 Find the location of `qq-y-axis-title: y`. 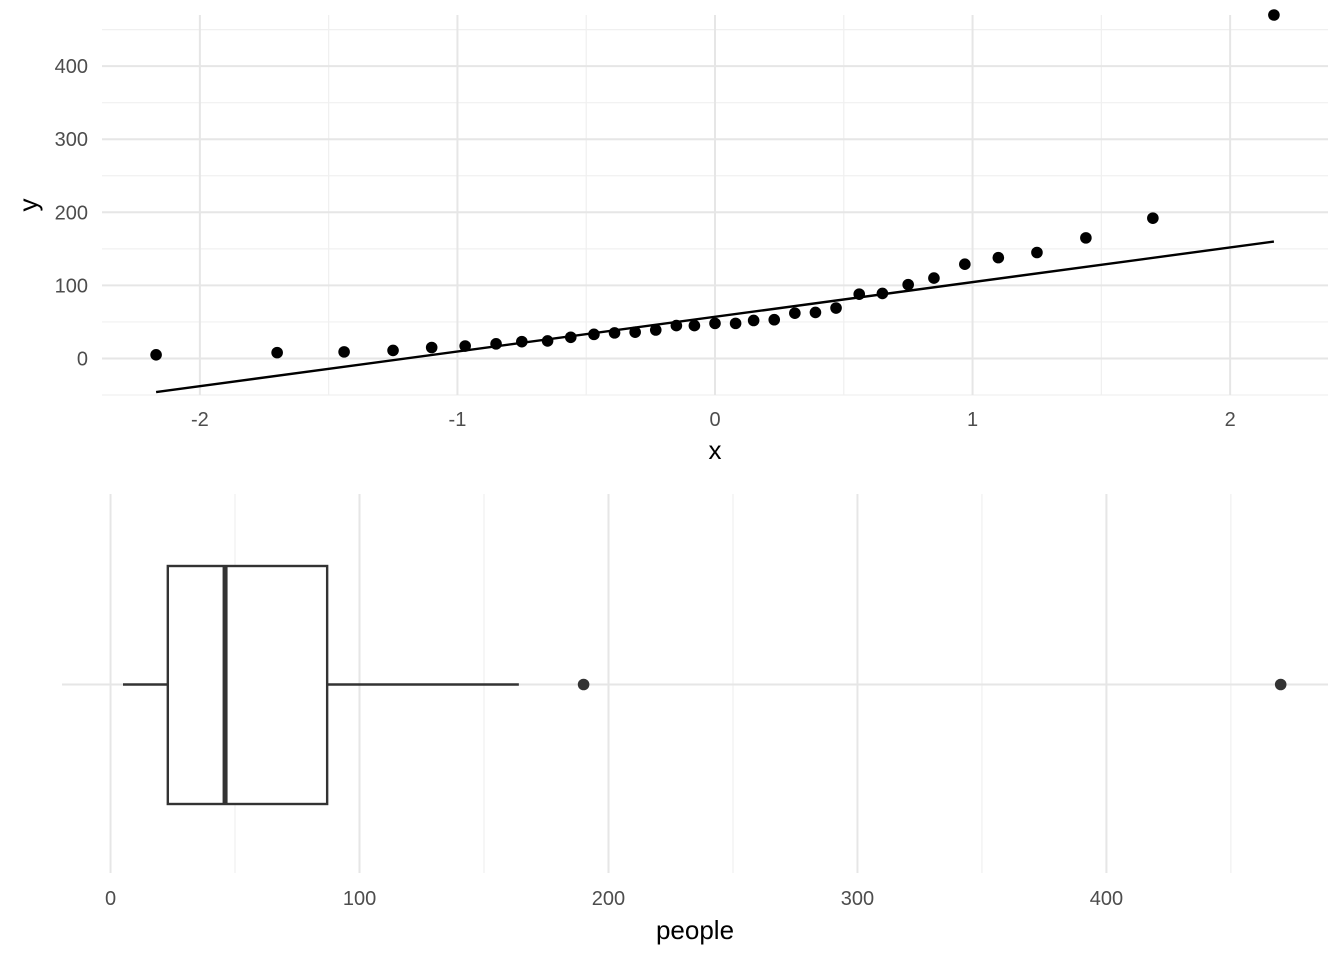

qq-y-axis-title: y is located at coordinates (28, 205).